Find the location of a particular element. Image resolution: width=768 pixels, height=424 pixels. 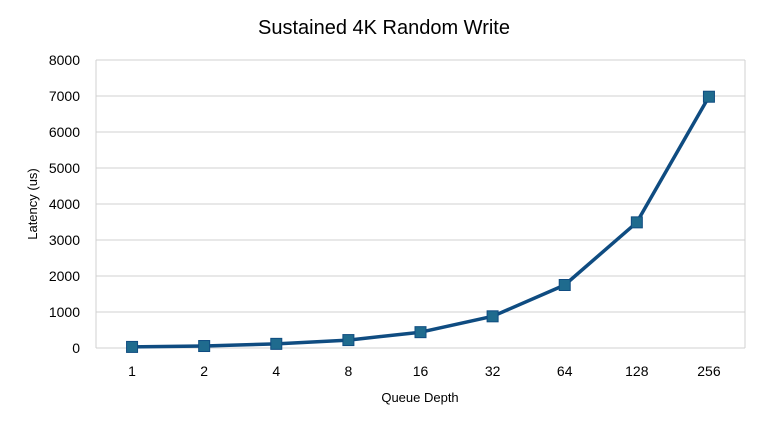

x-tick-label: 2 is located at coordinates (204, 371).